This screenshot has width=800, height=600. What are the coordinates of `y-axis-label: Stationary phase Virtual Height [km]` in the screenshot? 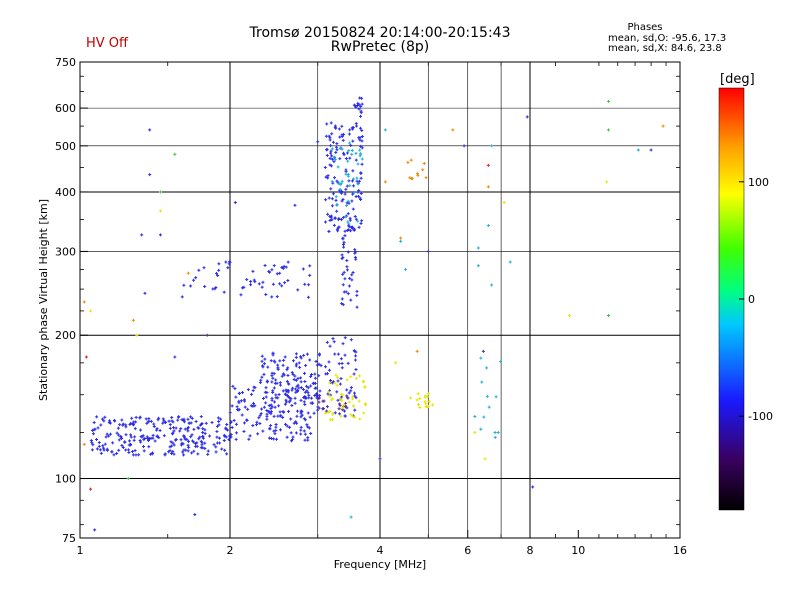 It's located at (43, 300).